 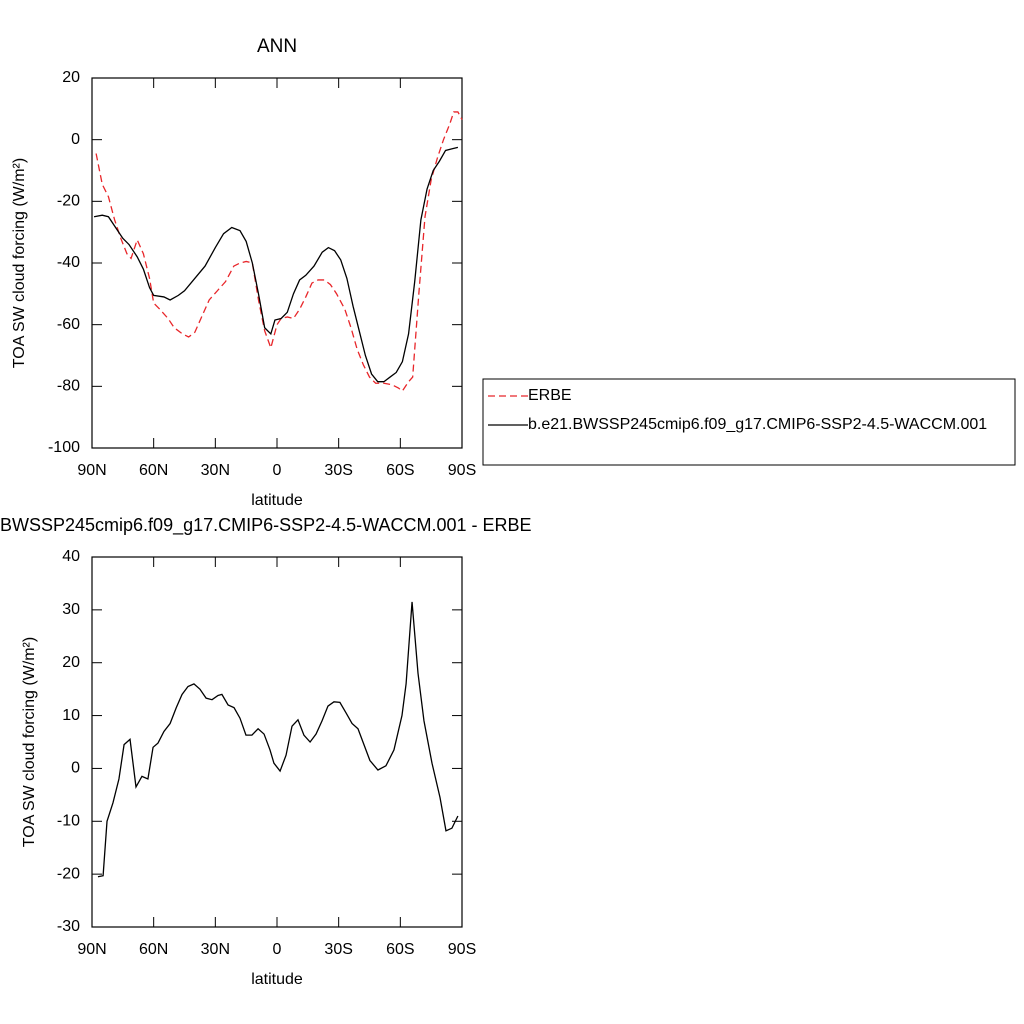 I want to click on y-tick-label: 10, so click(x=71, y=715).